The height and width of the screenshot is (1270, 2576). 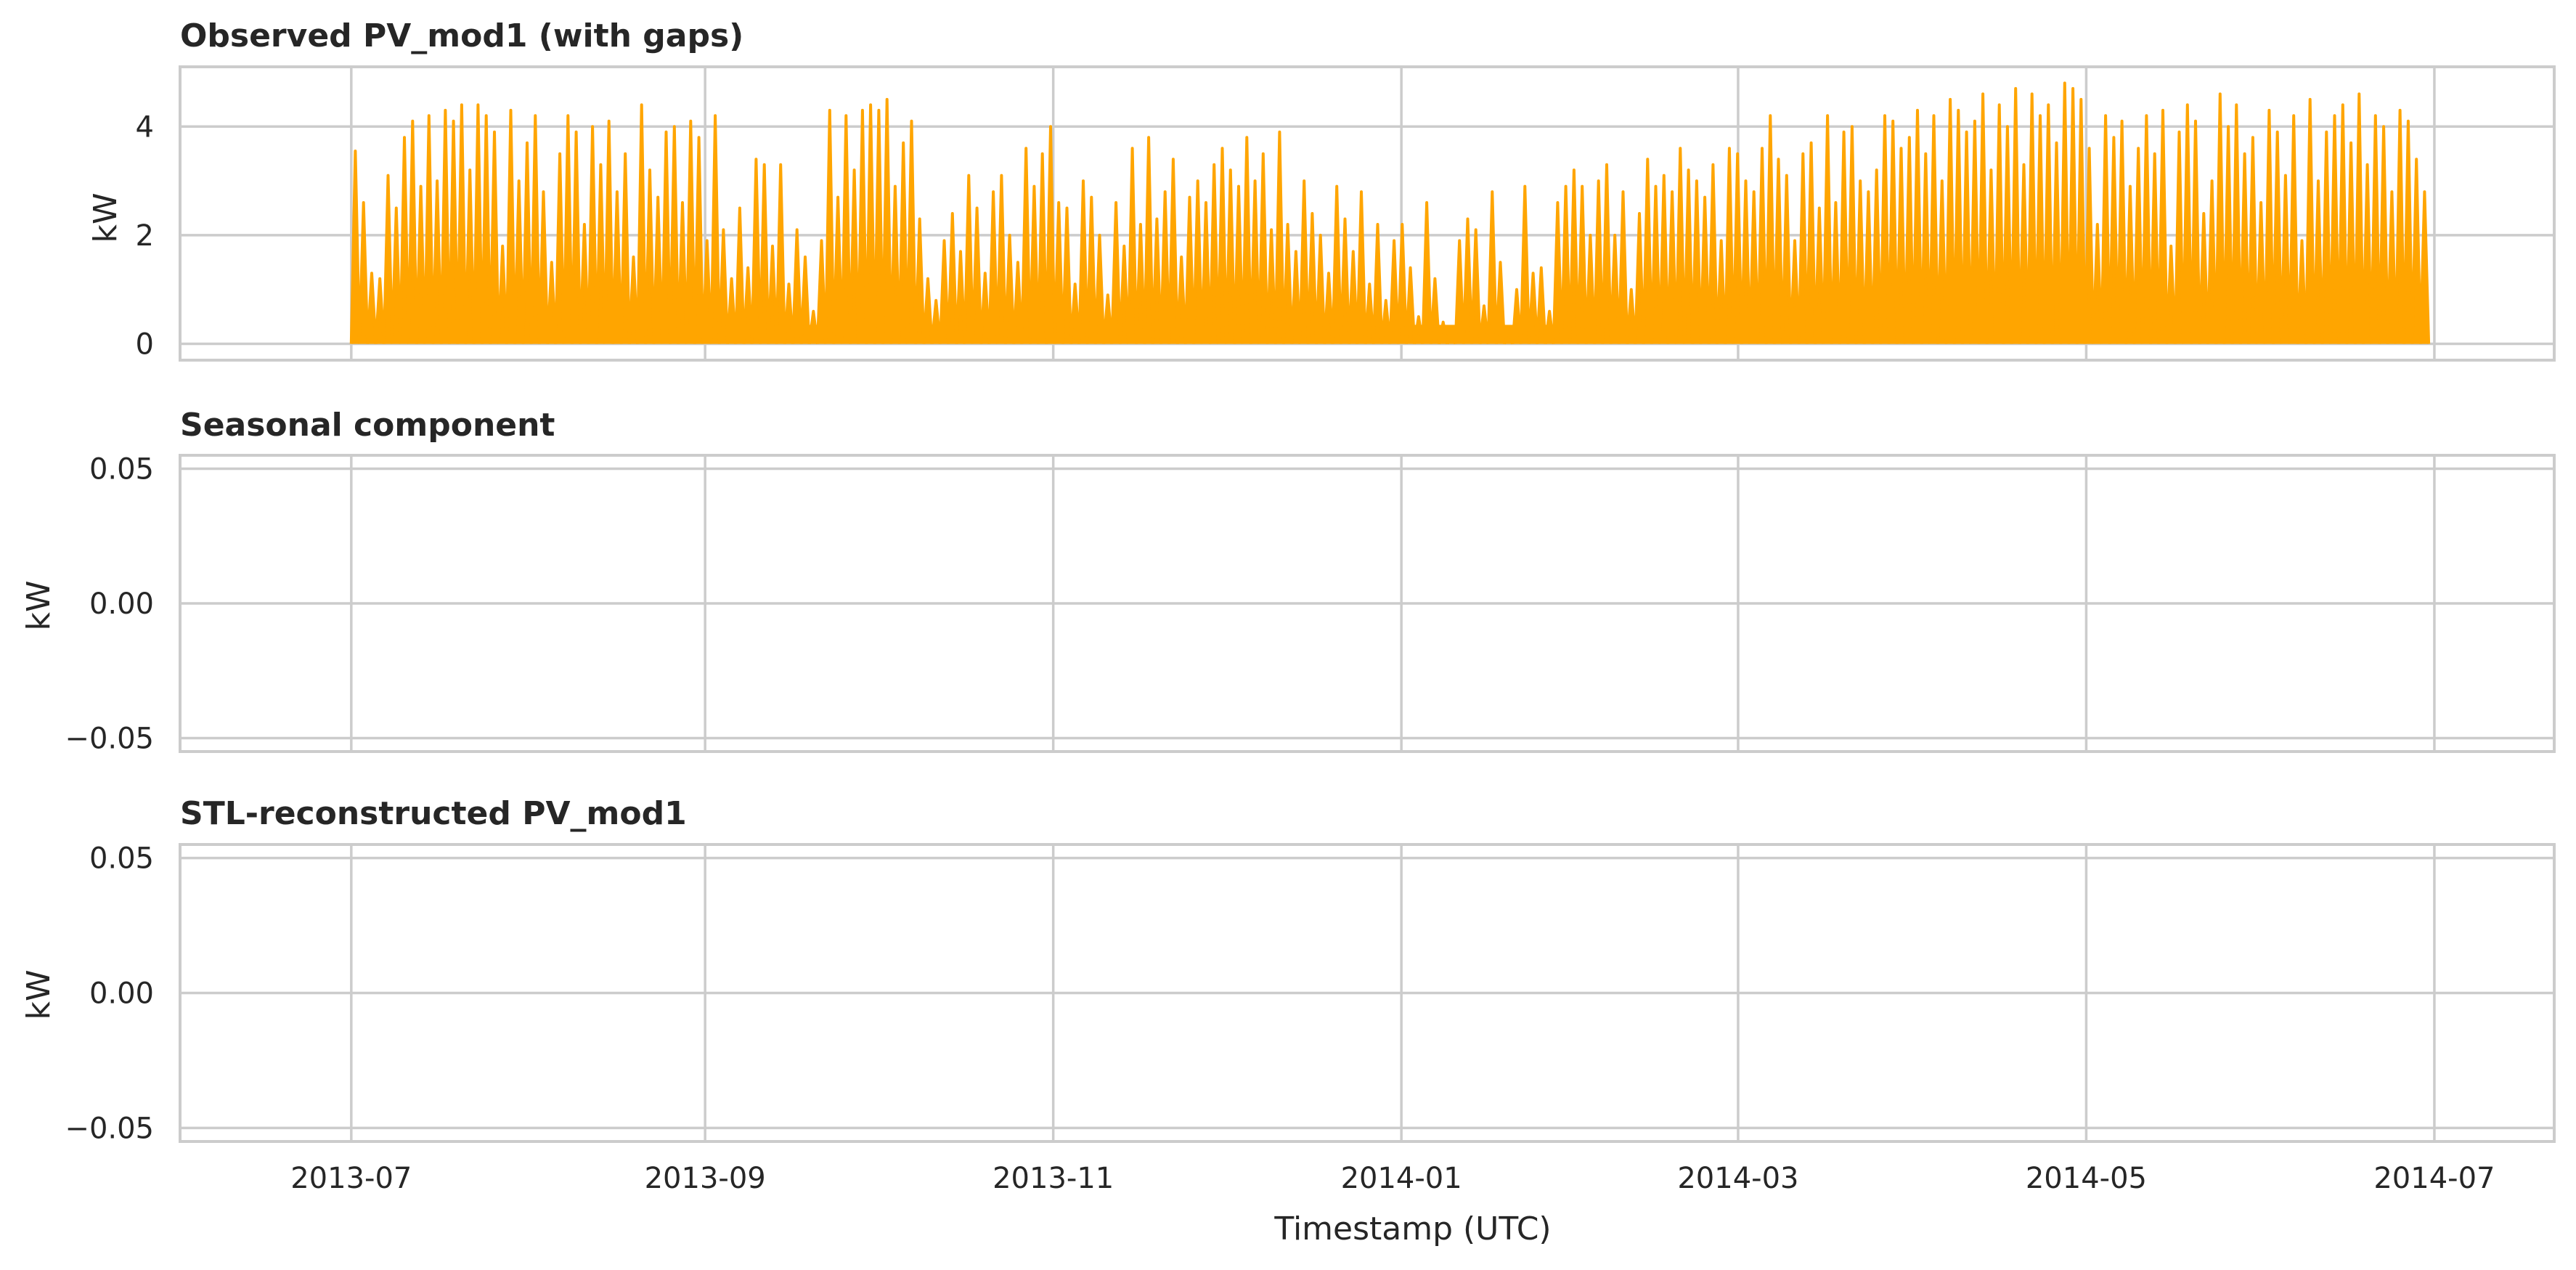 I want to click on seasonal-panel-title: Seasonal component, so click(x=367, y=425).